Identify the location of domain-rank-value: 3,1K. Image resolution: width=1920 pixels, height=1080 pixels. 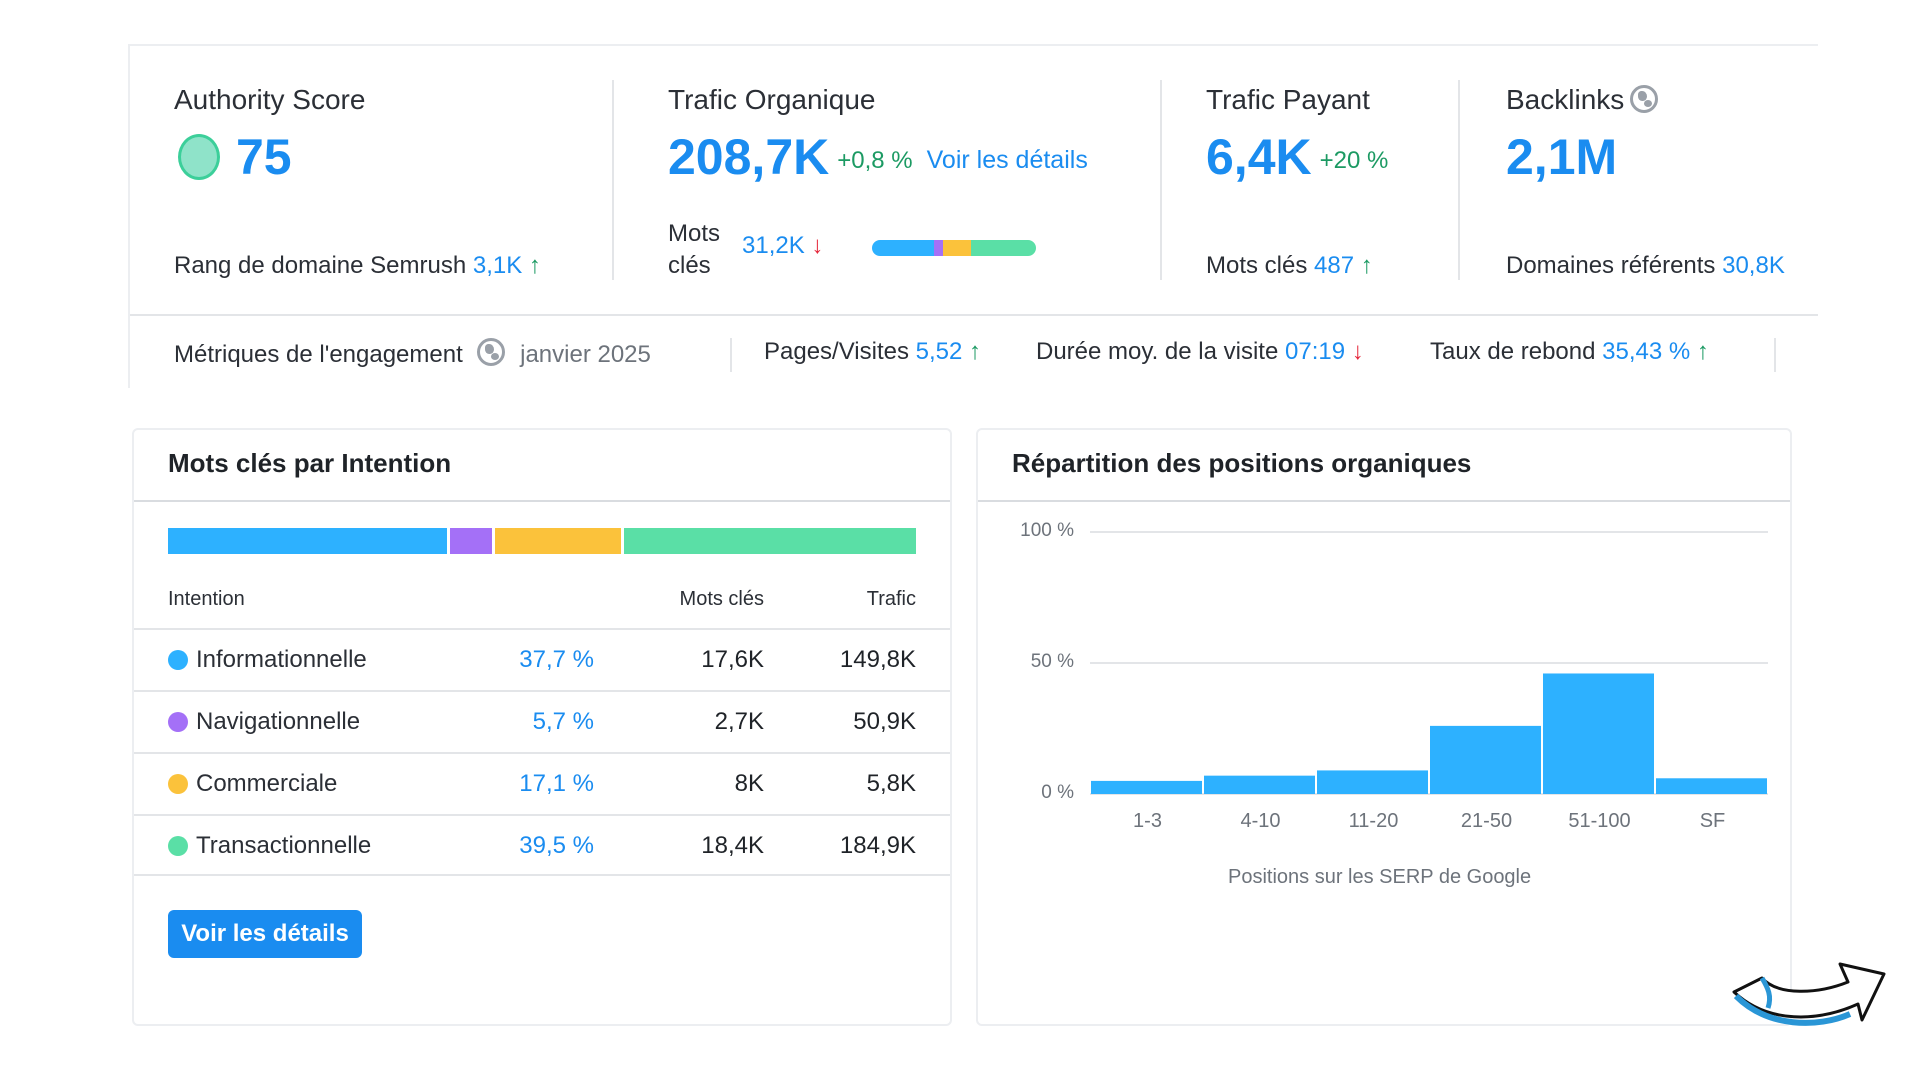
(497, 265).